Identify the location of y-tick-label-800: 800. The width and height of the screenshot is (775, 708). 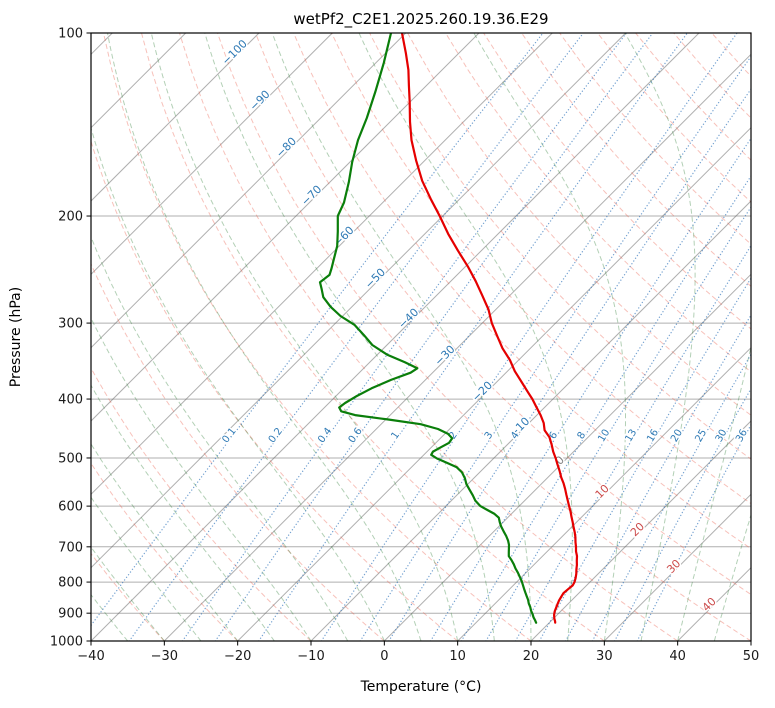
(70, 583).